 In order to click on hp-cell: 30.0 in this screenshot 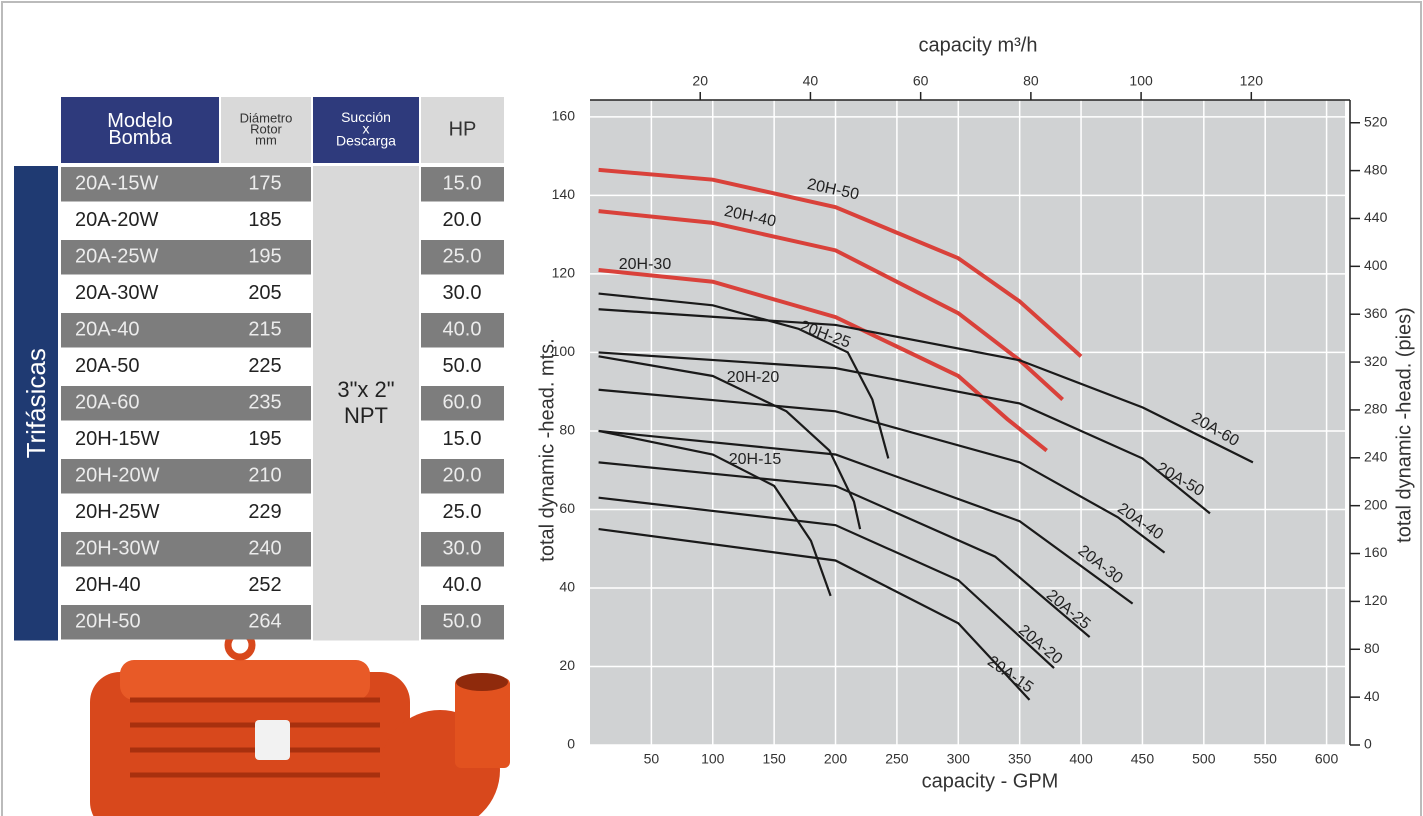, I will do `click(462, 549)`.